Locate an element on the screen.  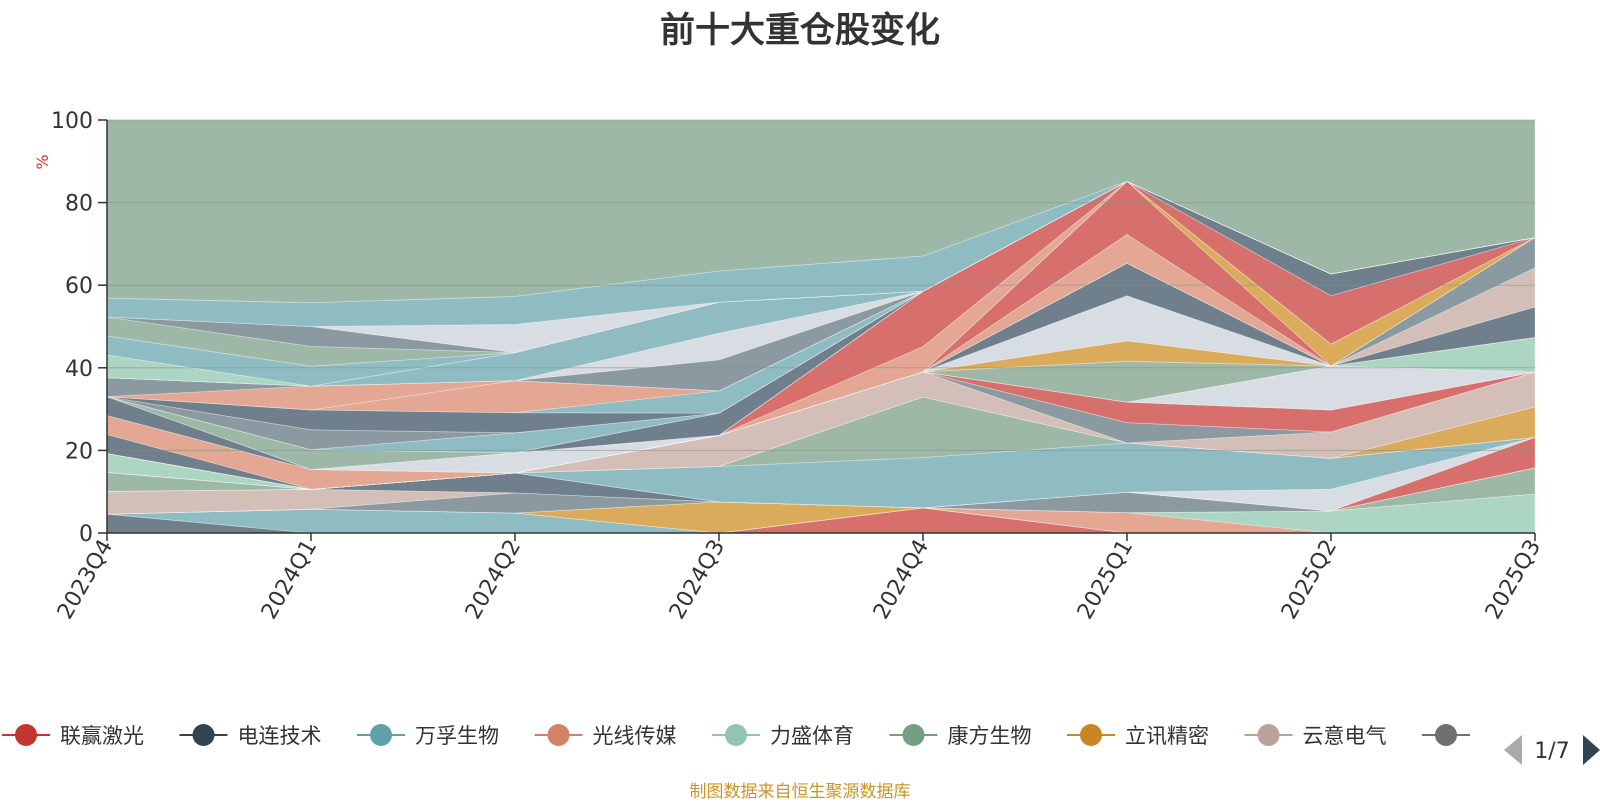
pager-label: 1/7 is located at coordinates (1551, 751).